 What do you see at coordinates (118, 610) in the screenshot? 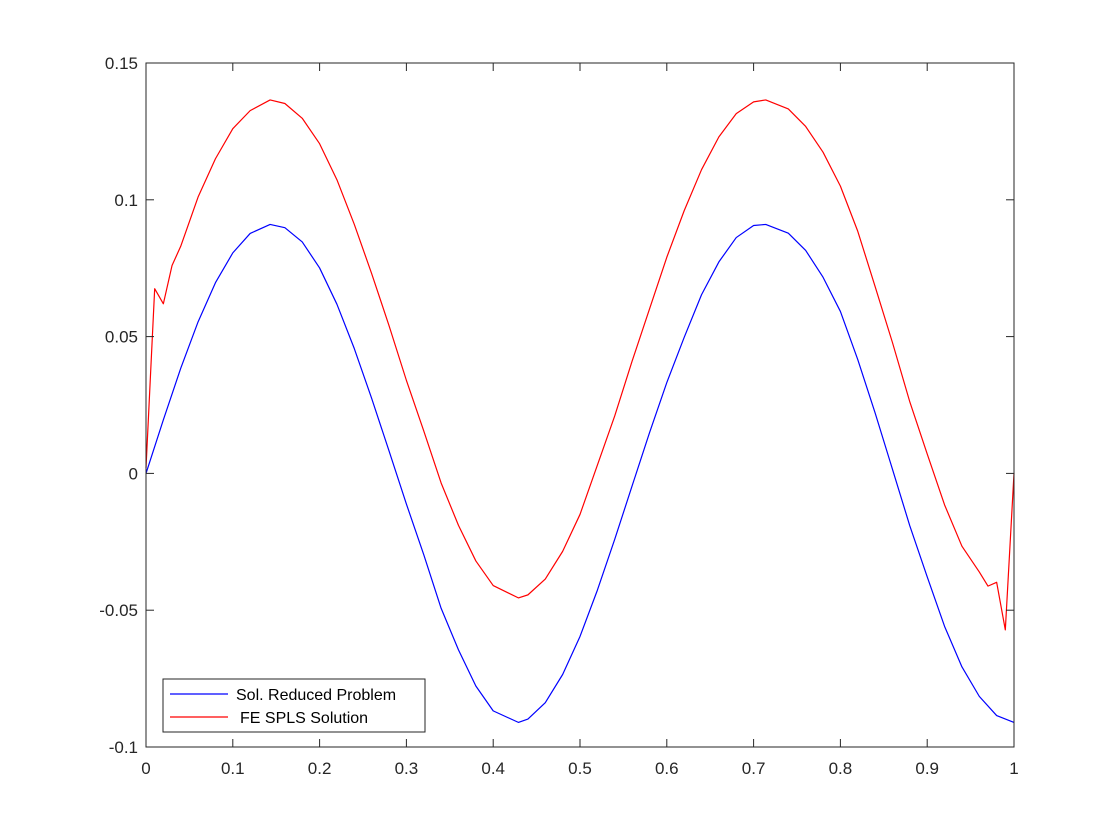
I see `y-tick-label: -0.05` at bounding box center [118, 610].